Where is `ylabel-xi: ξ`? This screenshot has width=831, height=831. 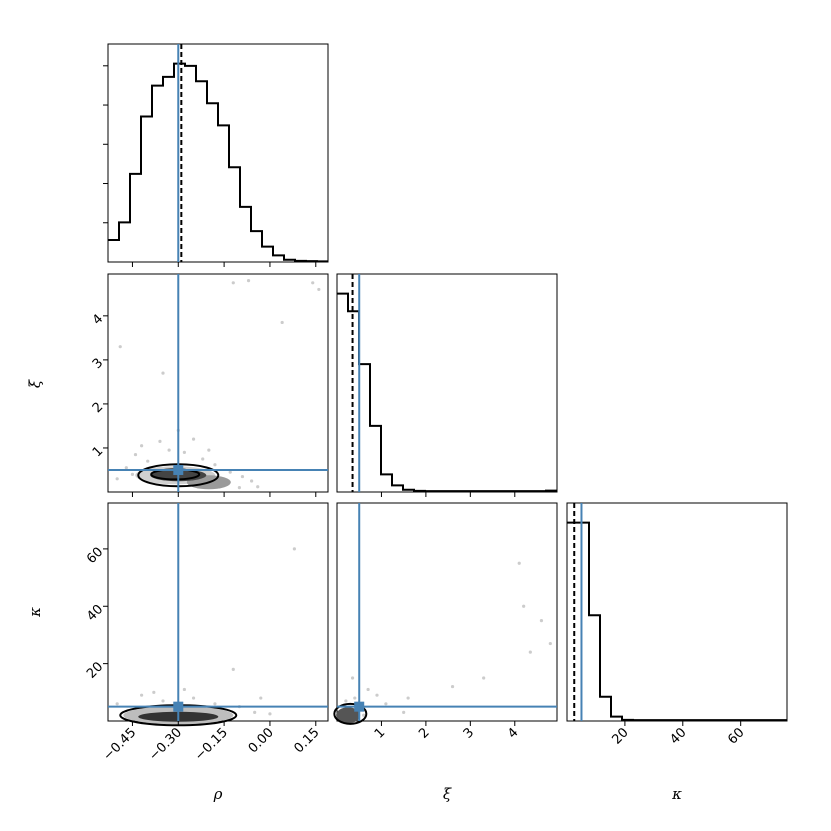
ylabel-xi: ξ is located at coordinates (35, 383).